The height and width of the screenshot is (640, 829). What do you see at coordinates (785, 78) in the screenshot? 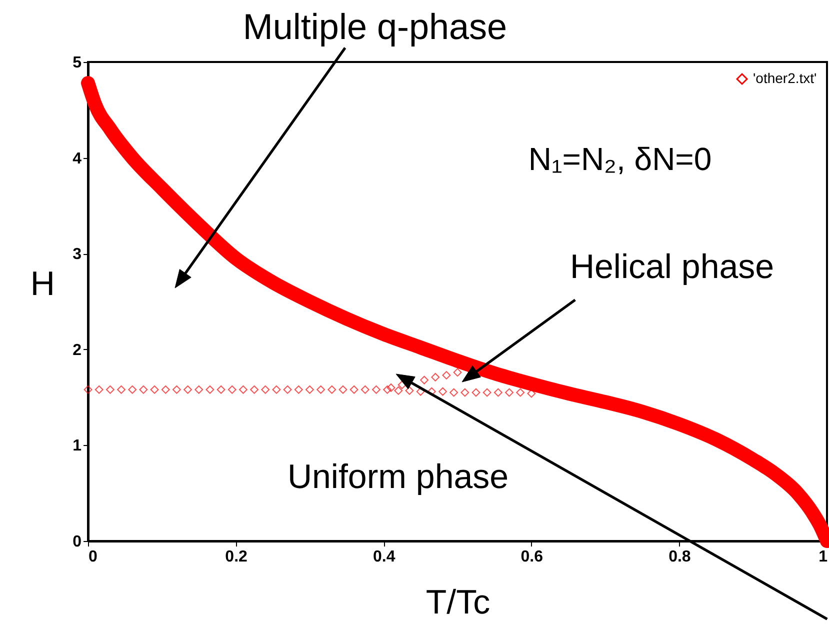
I see `legend-label: 'other2.txt'` at bounding box center [785, 78].